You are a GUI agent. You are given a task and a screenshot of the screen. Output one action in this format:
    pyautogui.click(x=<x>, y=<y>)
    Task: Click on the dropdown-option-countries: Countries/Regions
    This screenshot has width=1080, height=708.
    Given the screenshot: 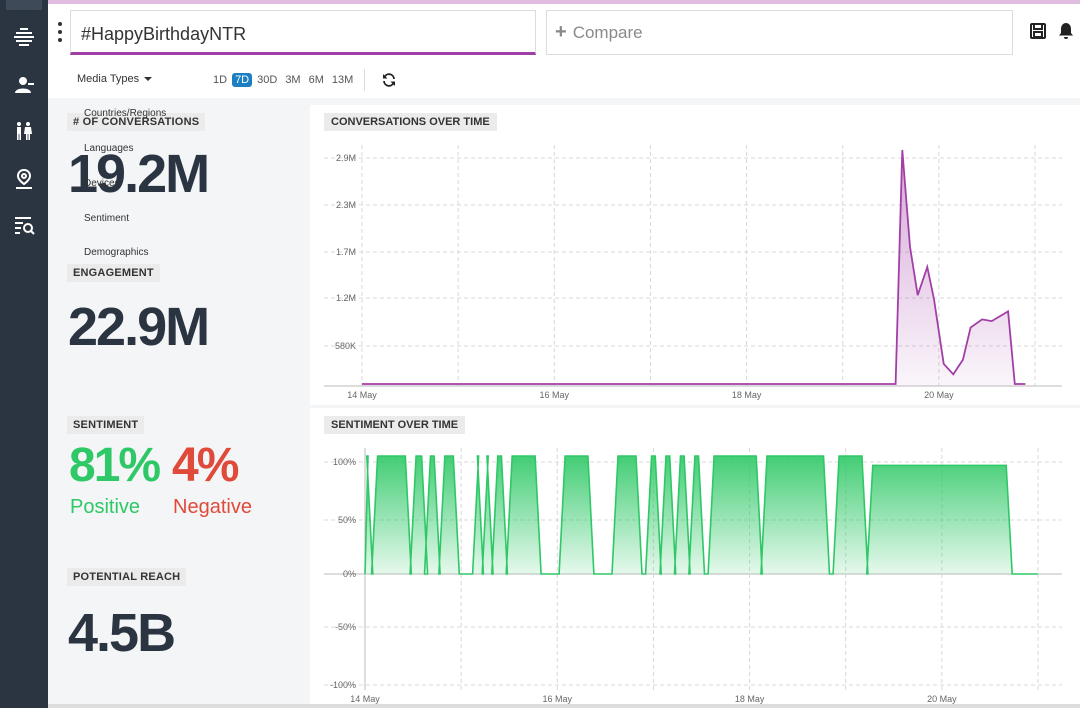 What is the action you would take?
    pyautogui.click(x=125, y=113)
    